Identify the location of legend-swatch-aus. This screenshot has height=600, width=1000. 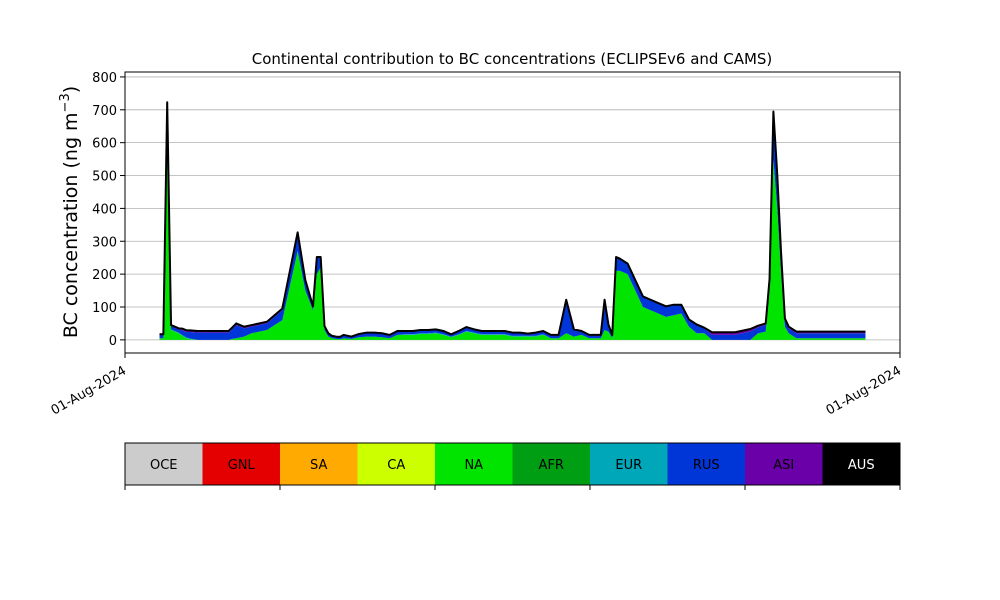
(861, 464).